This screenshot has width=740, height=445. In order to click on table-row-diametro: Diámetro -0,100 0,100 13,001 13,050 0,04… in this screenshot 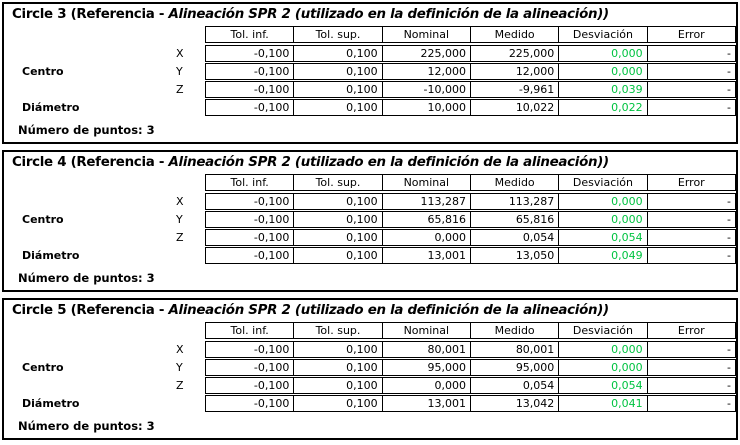, I will do `click(370, 255)`.